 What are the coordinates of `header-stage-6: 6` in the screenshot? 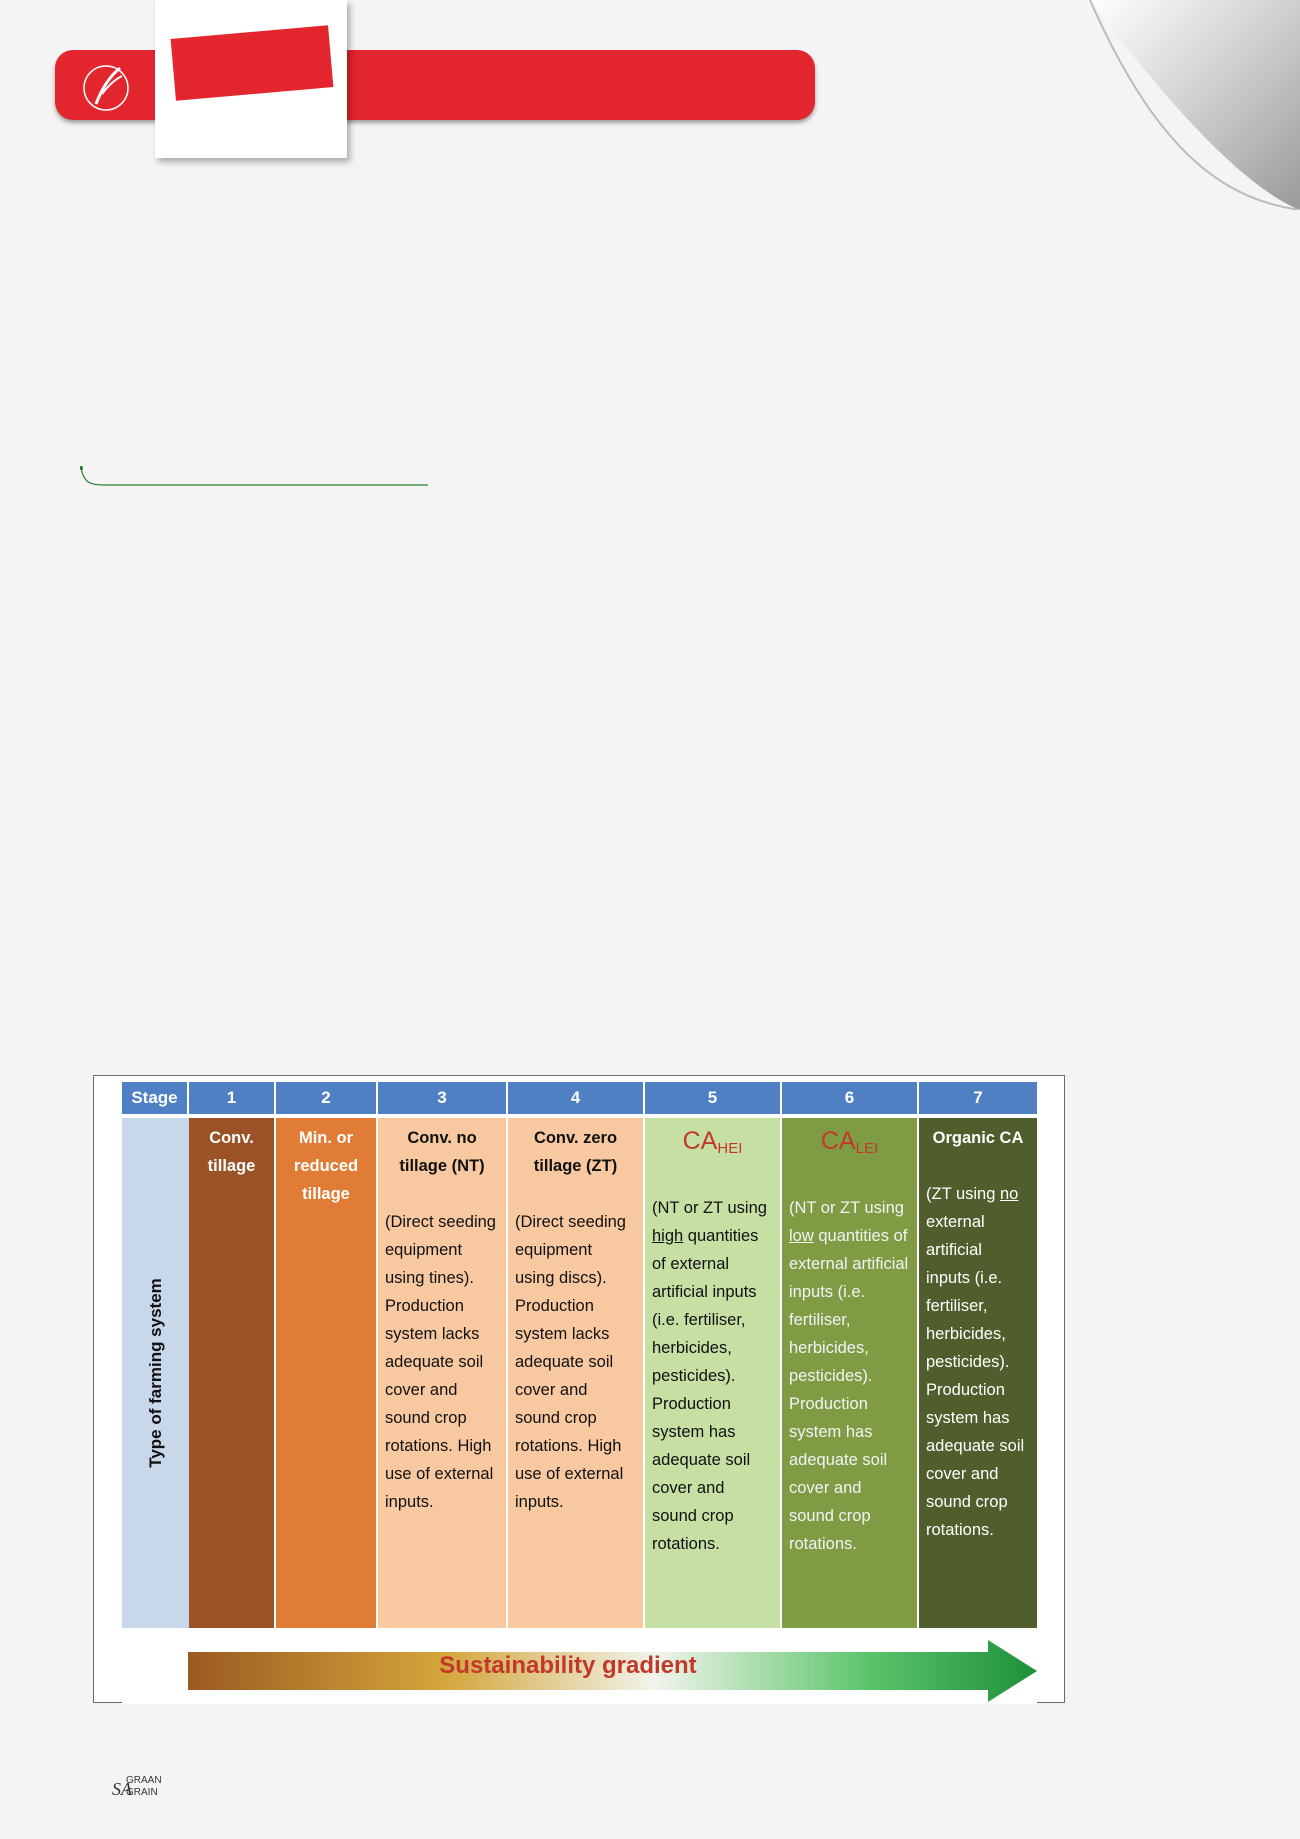 It's located at (850, 1098).